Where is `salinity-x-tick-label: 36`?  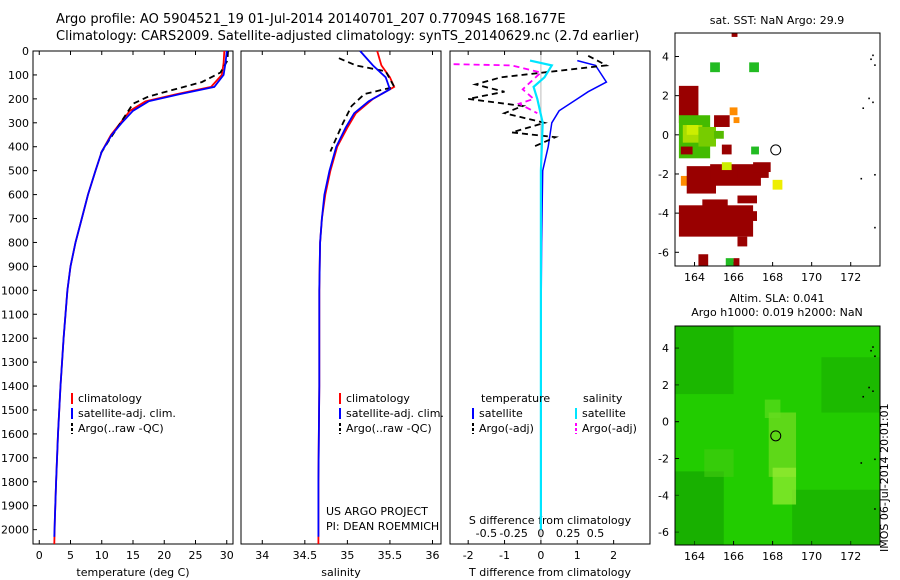
salinity-x-tick-label: 36 is located at coordinates (432, 555).